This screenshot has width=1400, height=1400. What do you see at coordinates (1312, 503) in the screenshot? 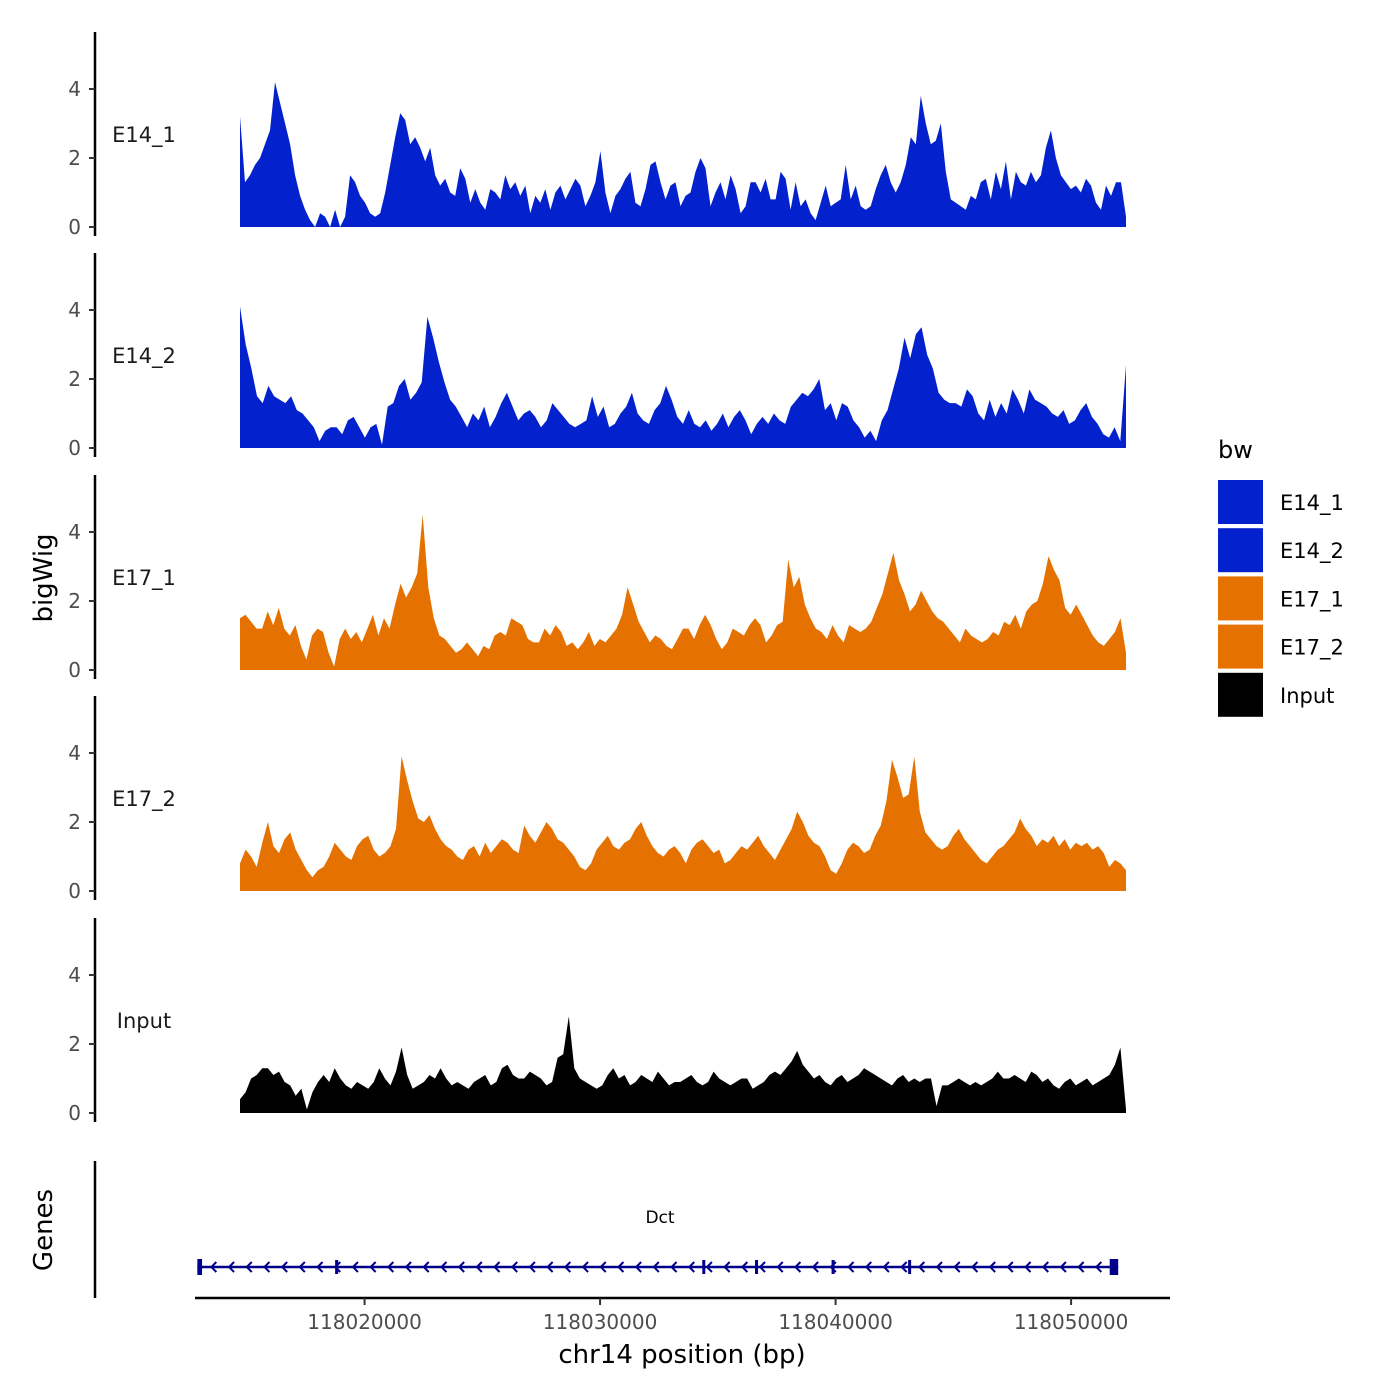
I see `legend-label: E14_1` at bounding box center [1312, 503].